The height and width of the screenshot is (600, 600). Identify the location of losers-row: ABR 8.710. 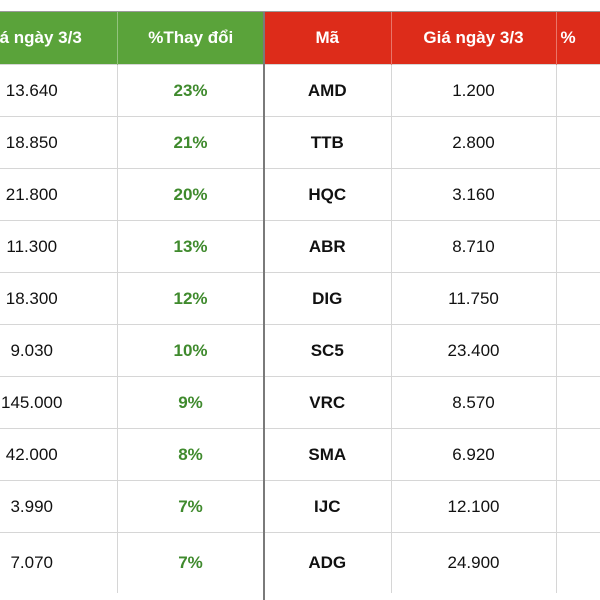
(432, 246).